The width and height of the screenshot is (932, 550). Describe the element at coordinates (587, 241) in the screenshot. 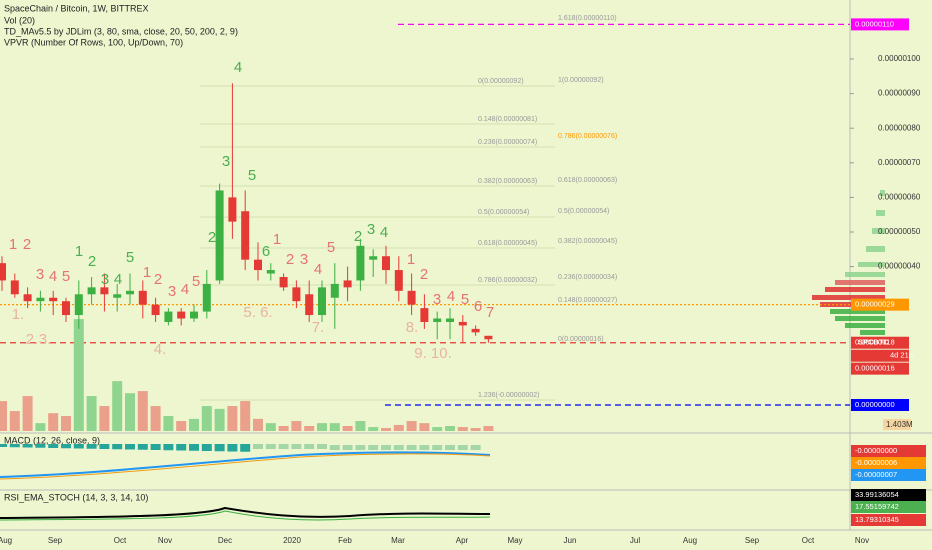

I see `fib-label: 0.382(0.00000045)` at that location.